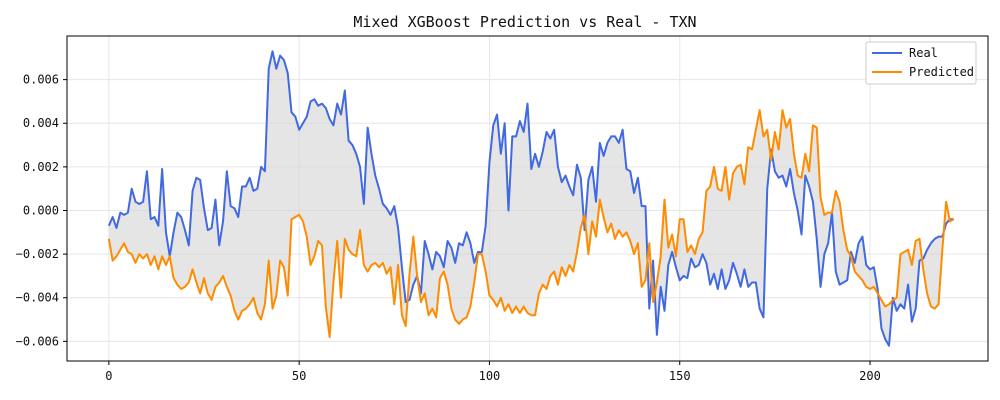 The width and height of the screenshot is (1000, 400). What do you see at coordinates (37, 254) in the screenshot?
I see `y-tick-label: −0.002` at bounding box center [37, 254].